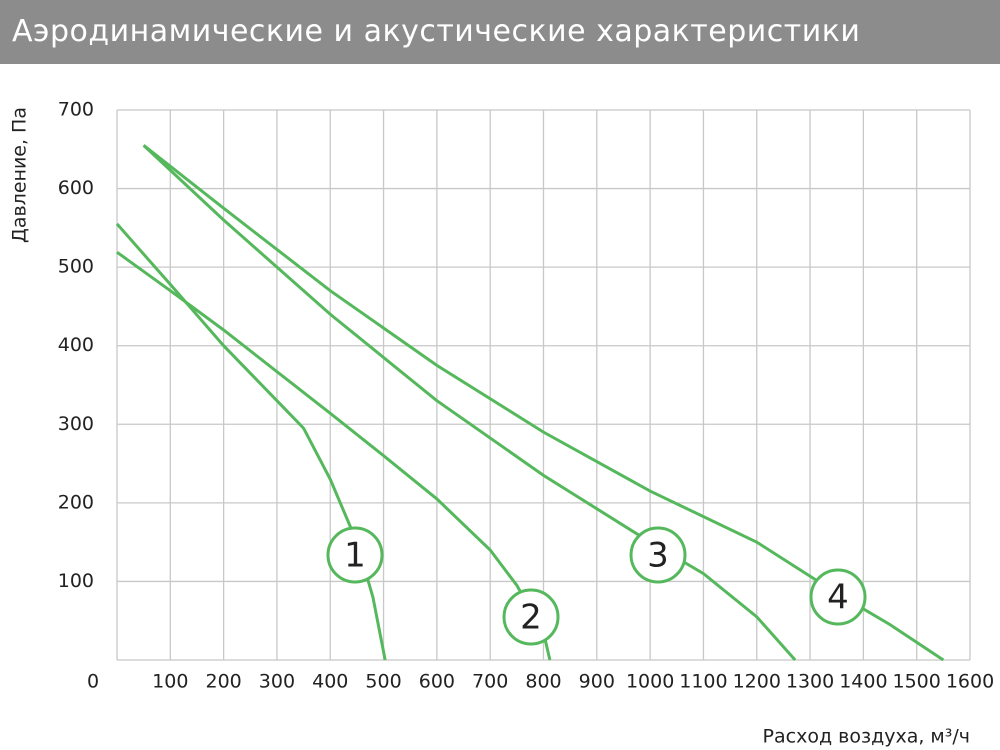 The width and height of the screenshot is (1000, 750). Describe the element at coordinates (597, 682) in the screenshot. I see `x-tick-label: 900` at that location.